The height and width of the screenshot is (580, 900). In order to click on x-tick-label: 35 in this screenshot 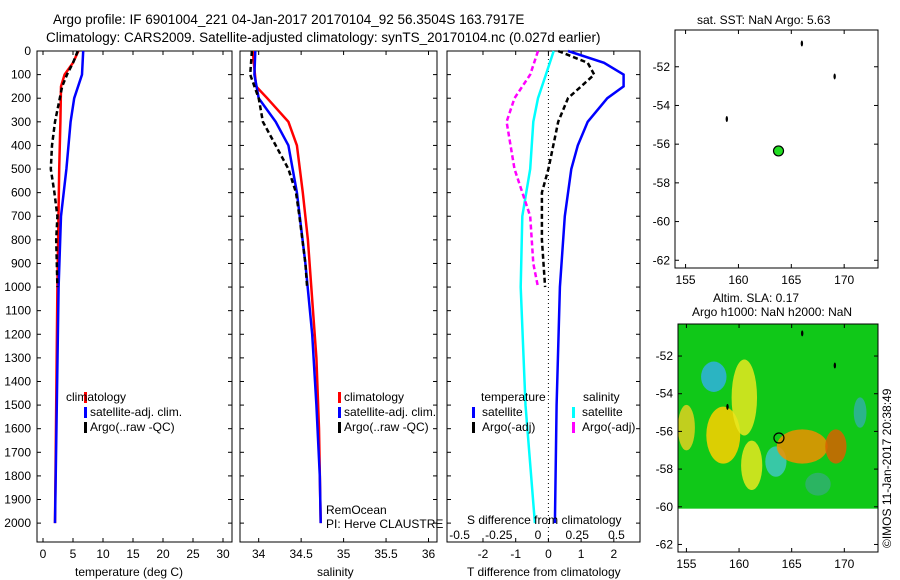, I will do `click(344, 554)`.